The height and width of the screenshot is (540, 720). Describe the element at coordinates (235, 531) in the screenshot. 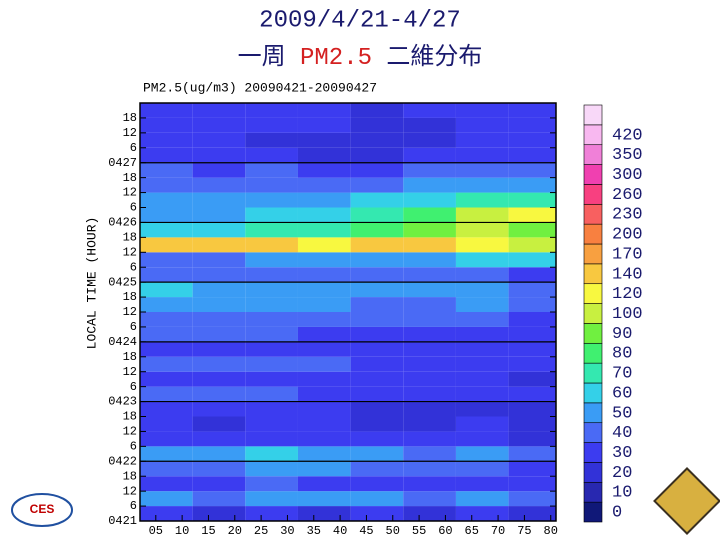

I see `x-tick-label: 20` at that location.